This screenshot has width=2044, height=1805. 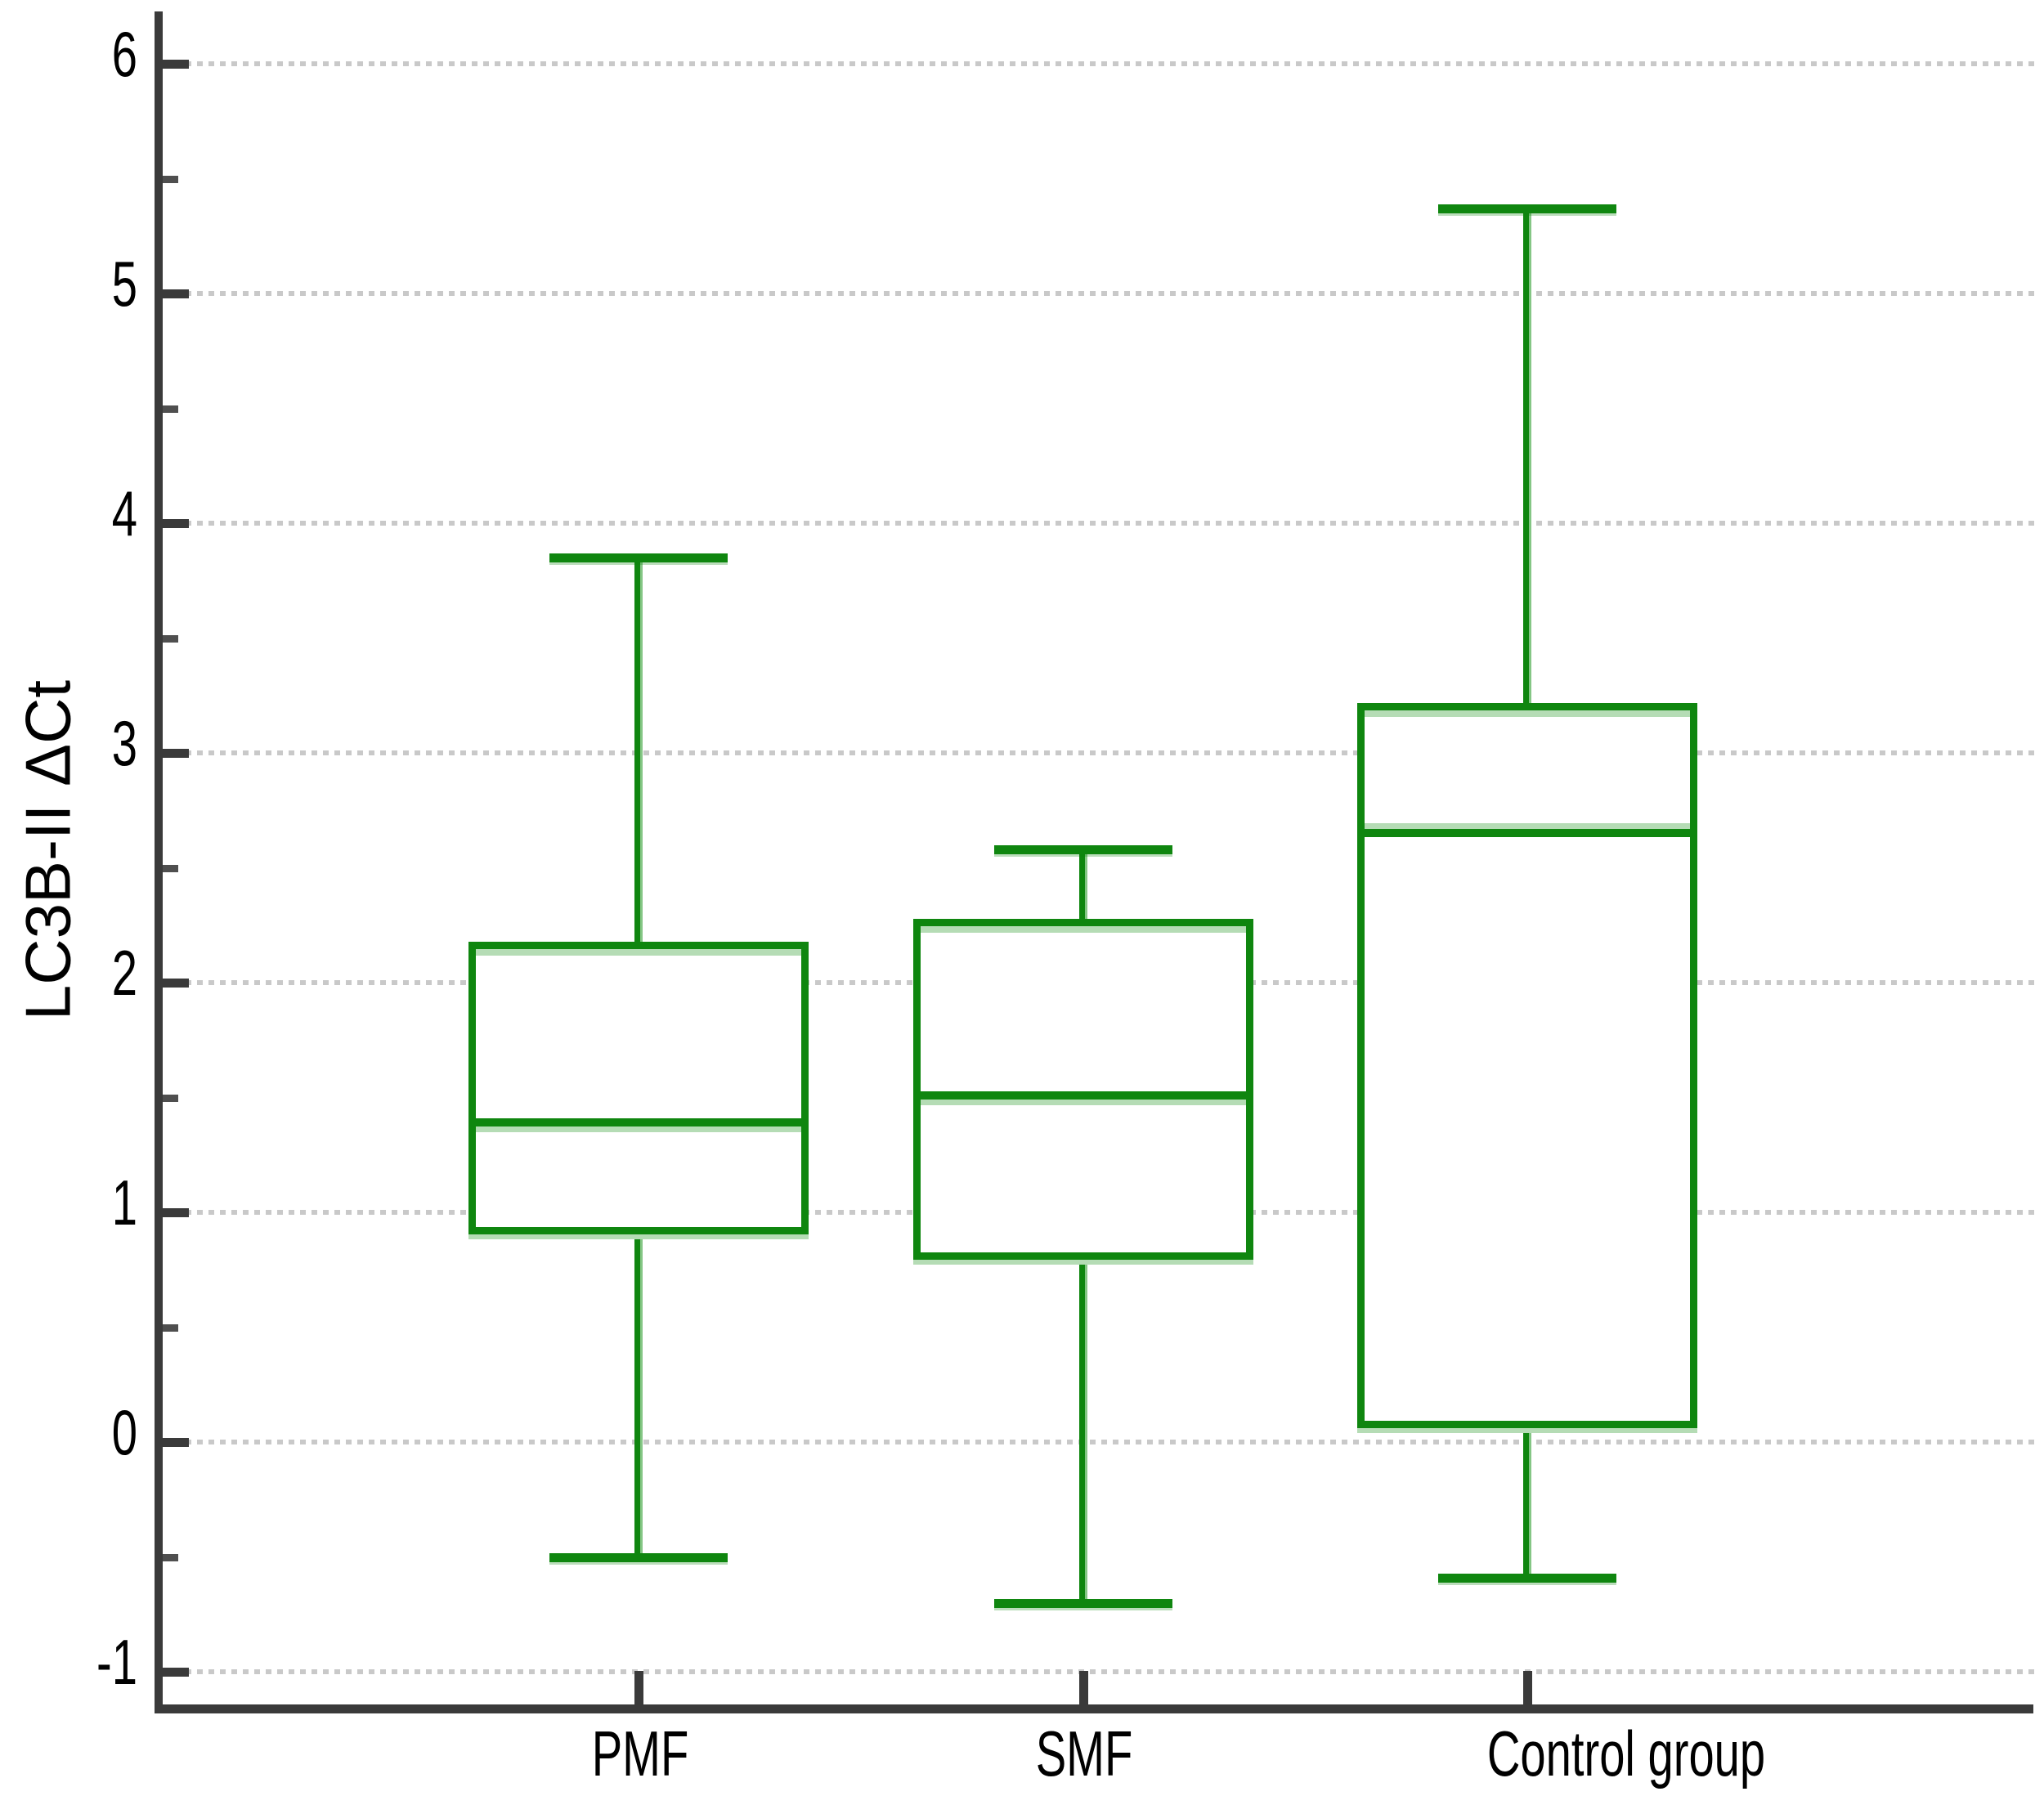 I want to click on whisker-cap-upper-smf, so click(x=1083, y=850).